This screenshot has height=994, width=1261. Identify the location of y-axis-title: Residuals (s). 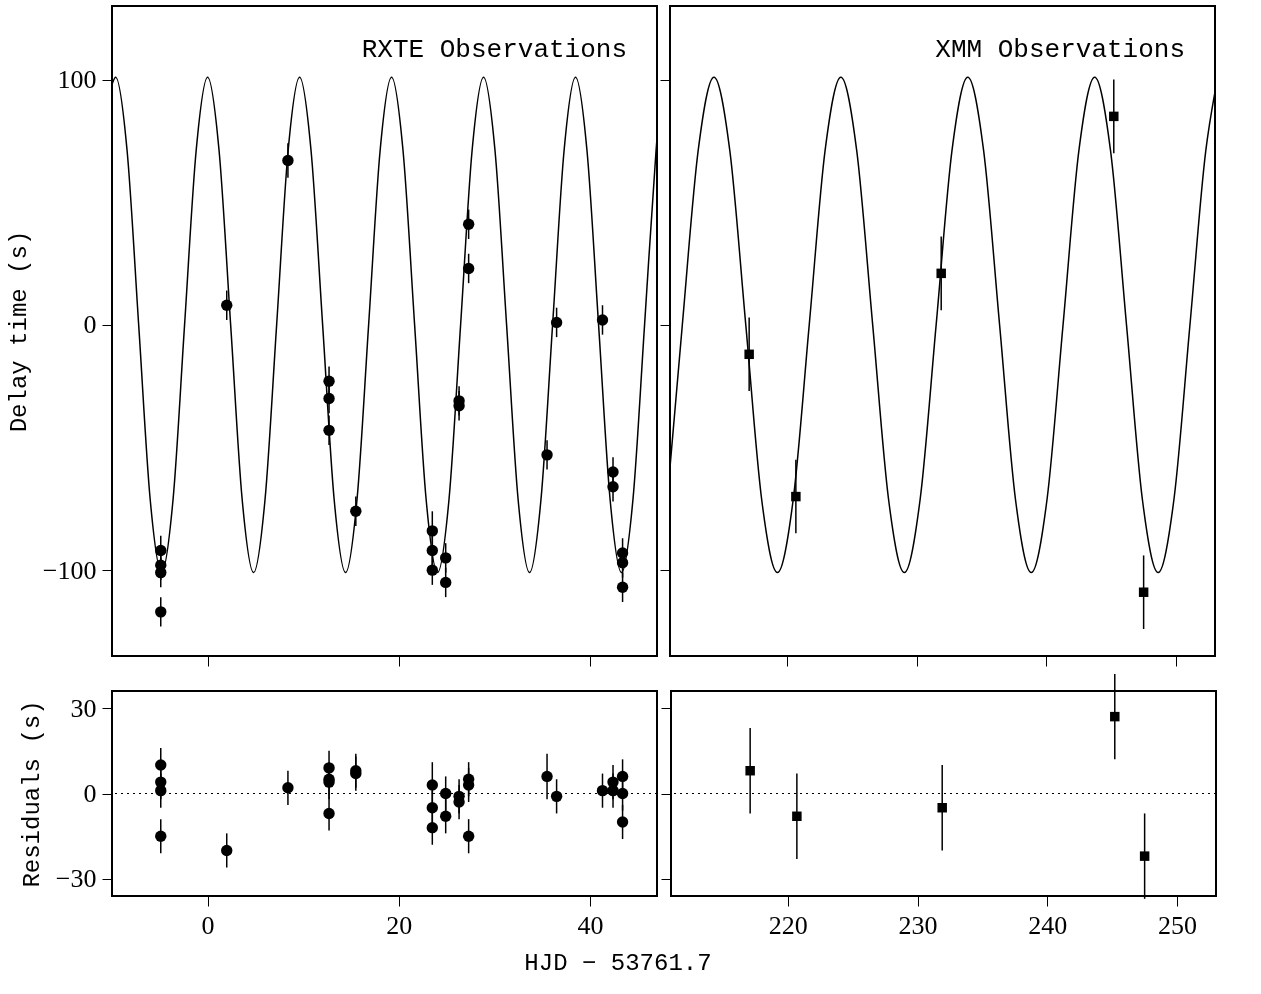
(32, 794).